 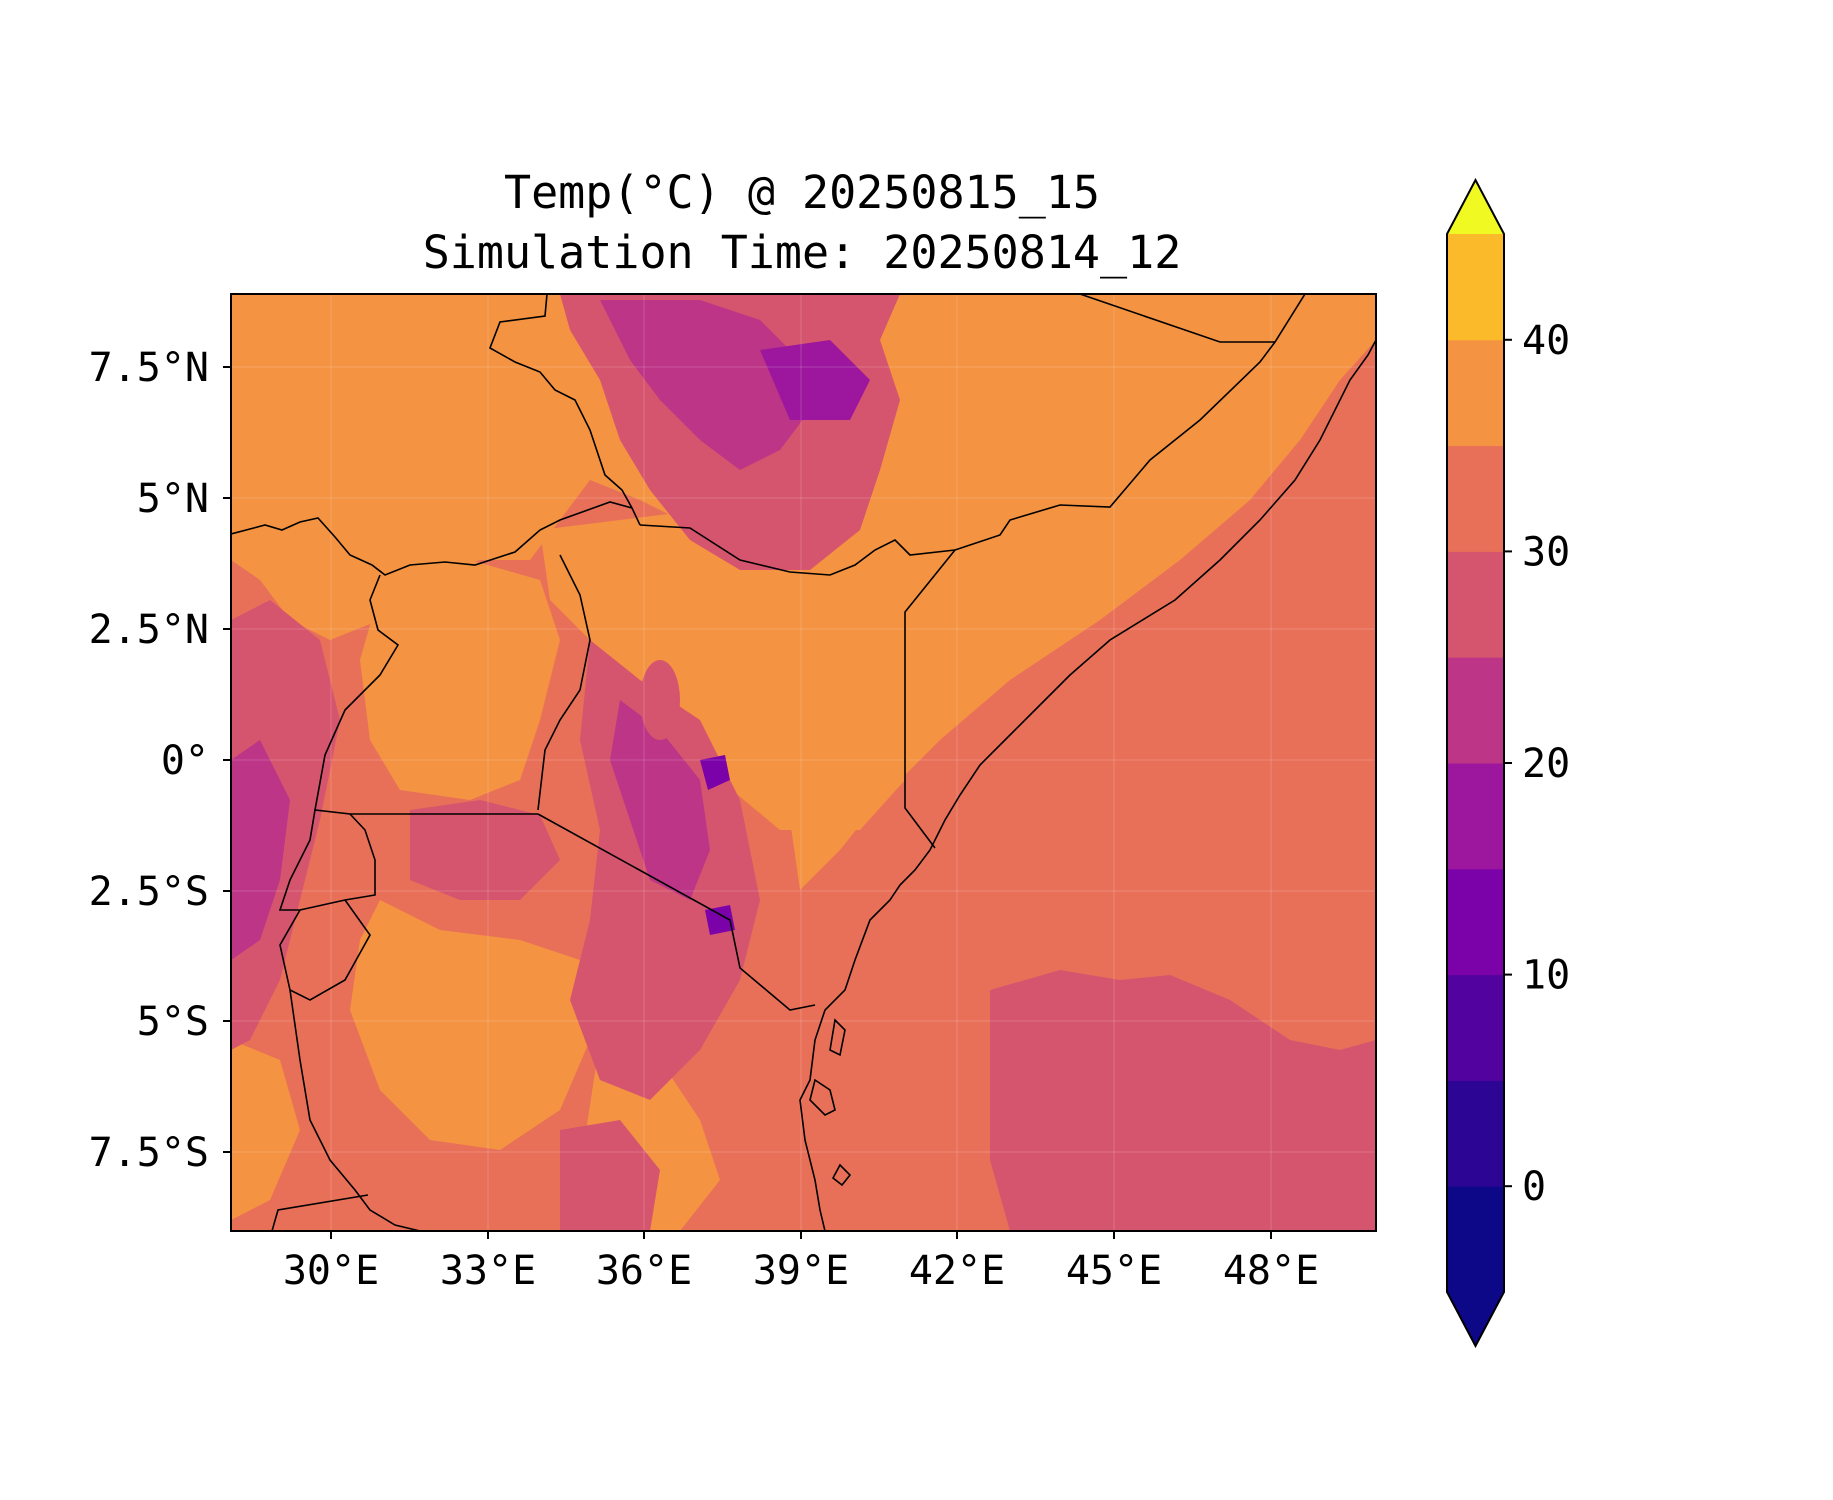 I want to click on south-cool, so click(x=610, y=1175).